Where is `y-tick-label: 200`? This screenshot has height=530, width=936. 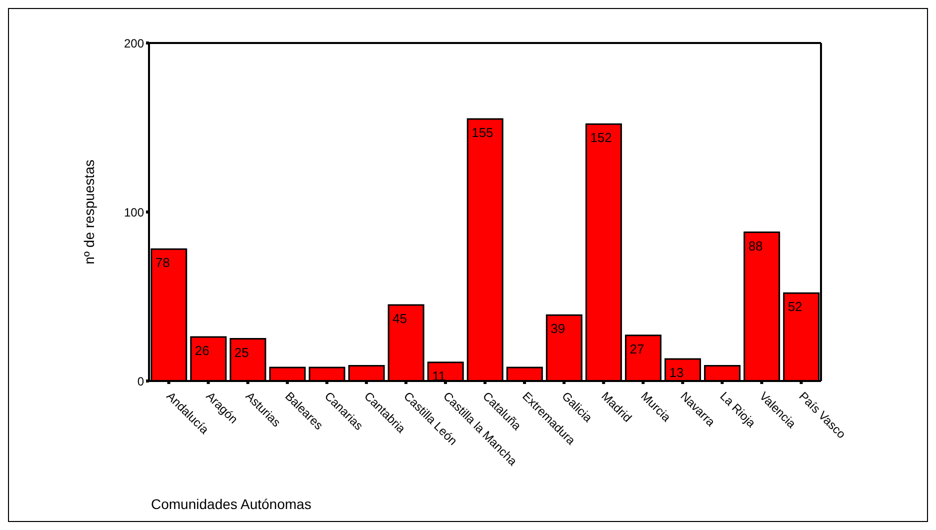 y-tick-label: 200 is located at coordinates (134, 43).